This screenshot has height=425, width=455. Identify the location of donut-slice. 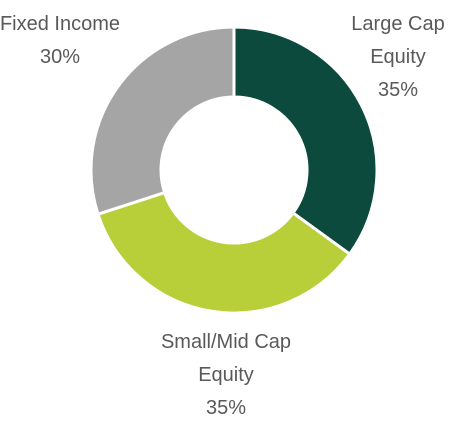
(162, 121).